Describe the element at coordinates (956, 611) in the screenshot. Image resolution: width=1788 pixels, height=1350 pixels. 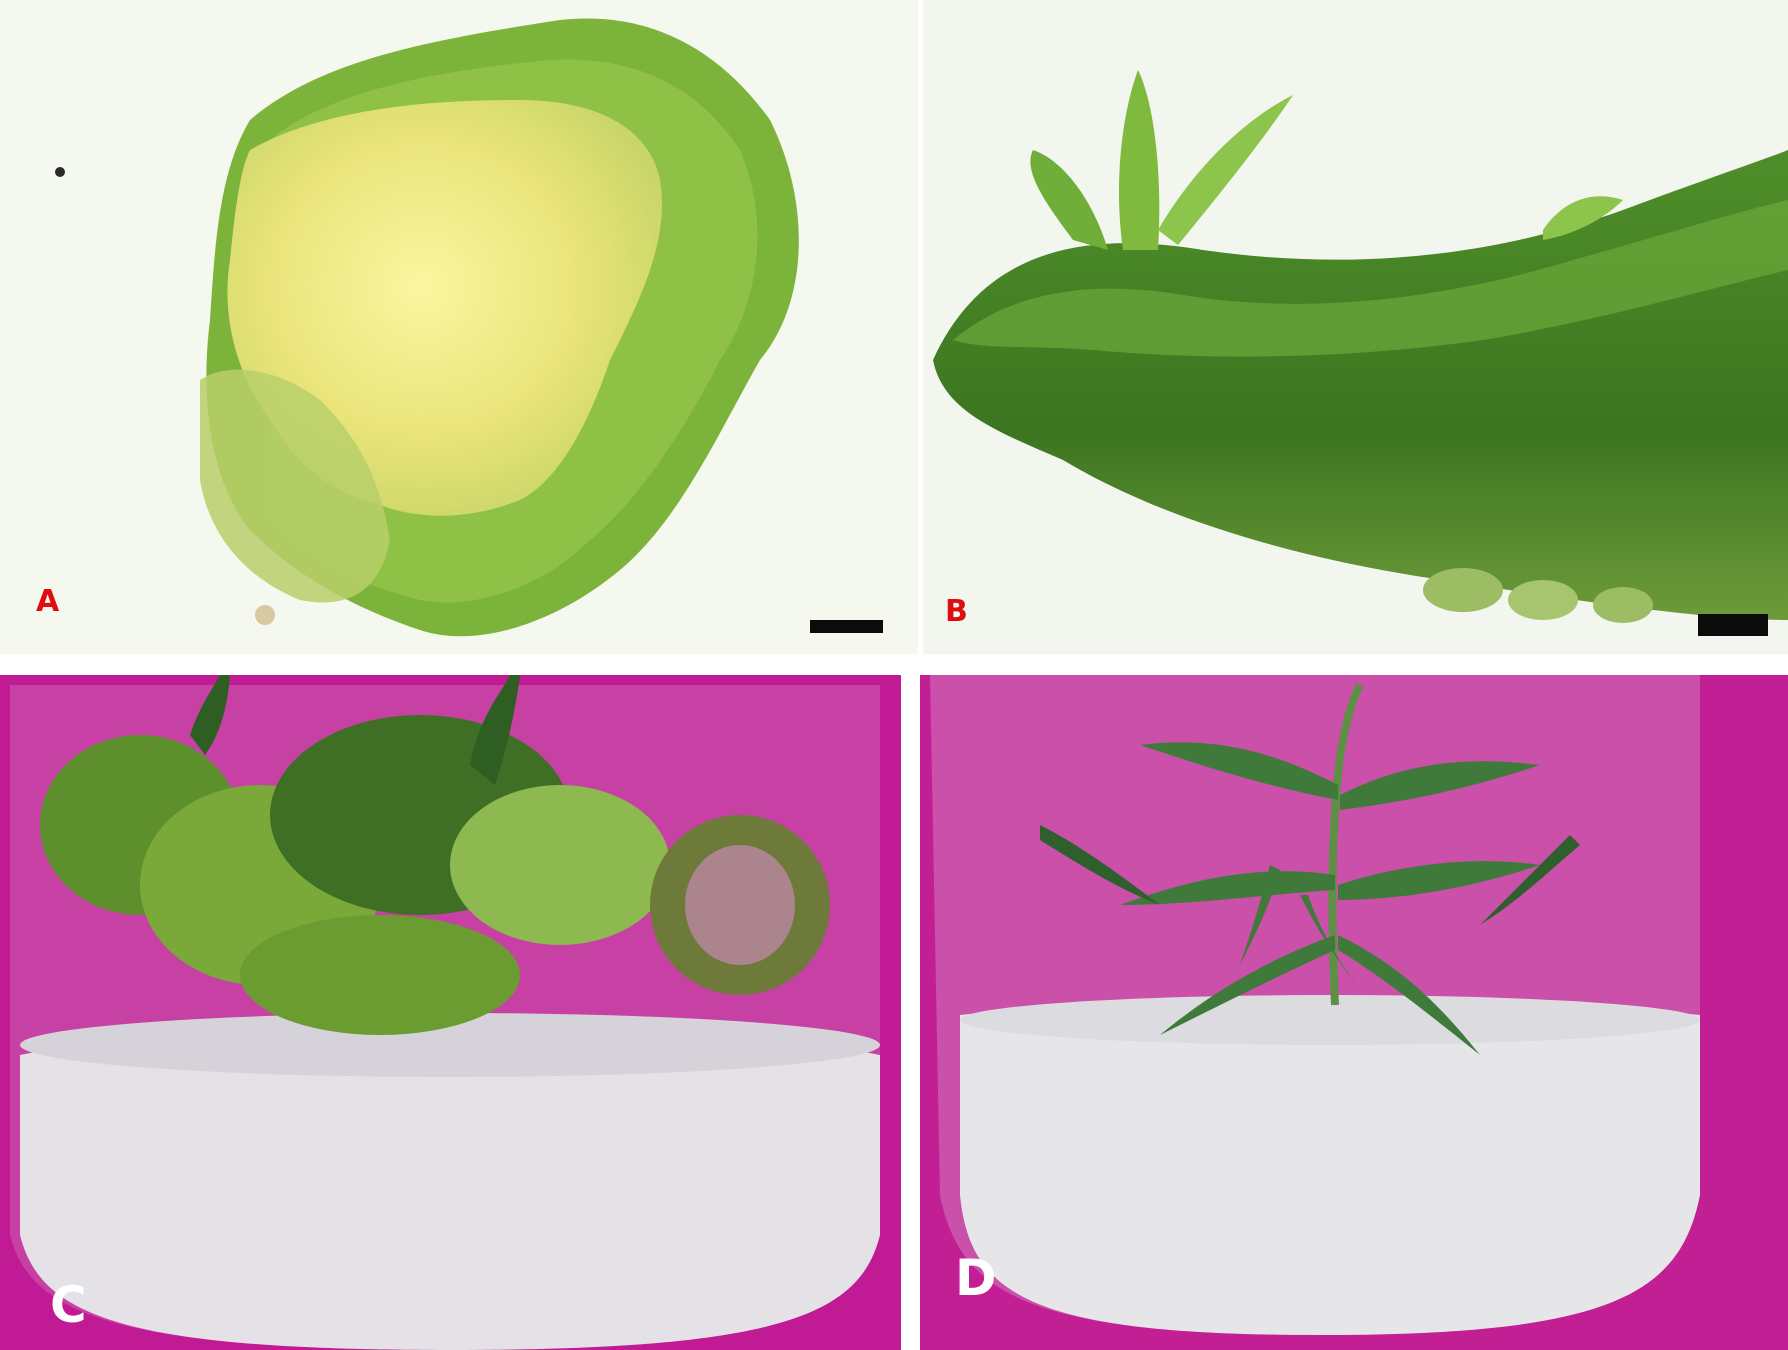
I see `panel-b-label: B` at that location.